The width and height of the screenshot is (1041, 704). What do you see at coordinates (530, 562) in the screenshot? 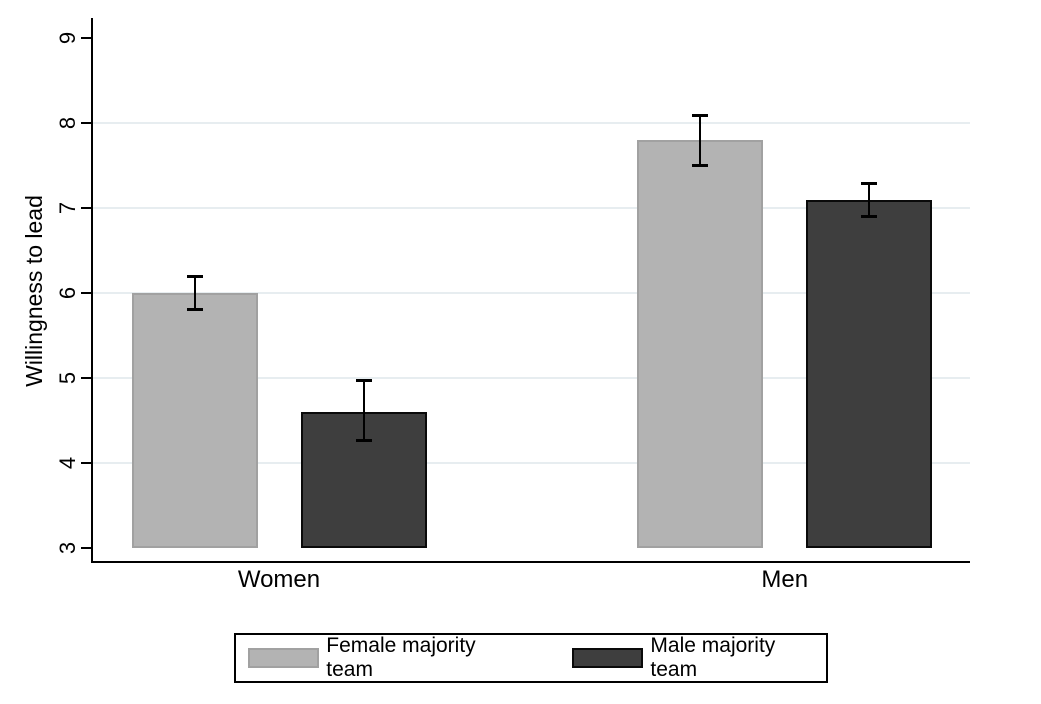
I see `x-axis-line` at bounding box center [530, 562].